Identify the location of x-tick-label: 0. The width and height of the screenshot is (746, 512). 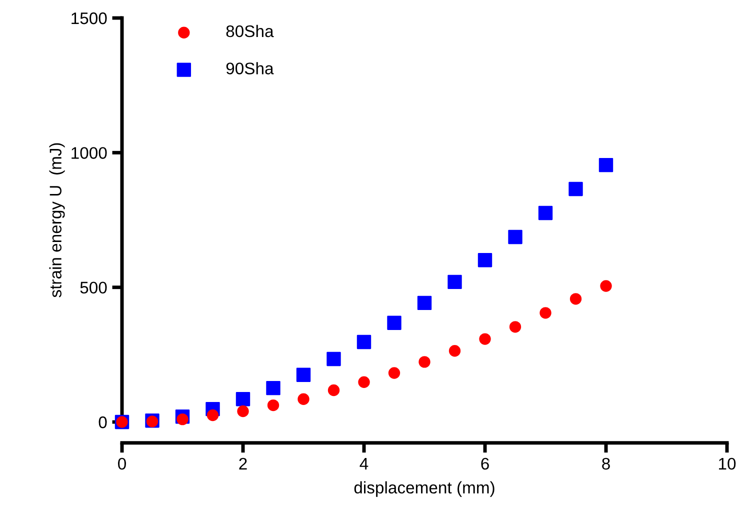
(122, 464).